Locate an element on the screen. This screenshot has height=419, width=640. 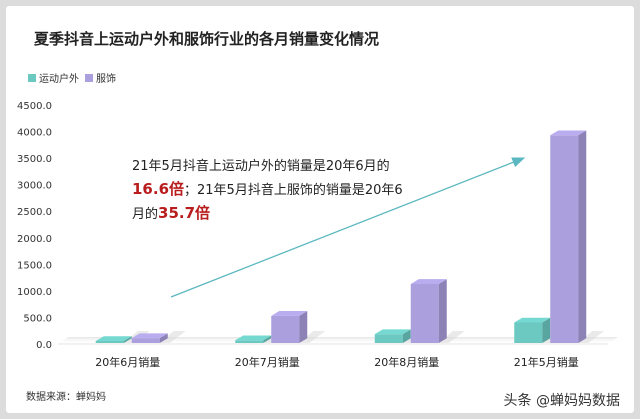
legend-swatch-apparel is located at coordinates (89, 77).